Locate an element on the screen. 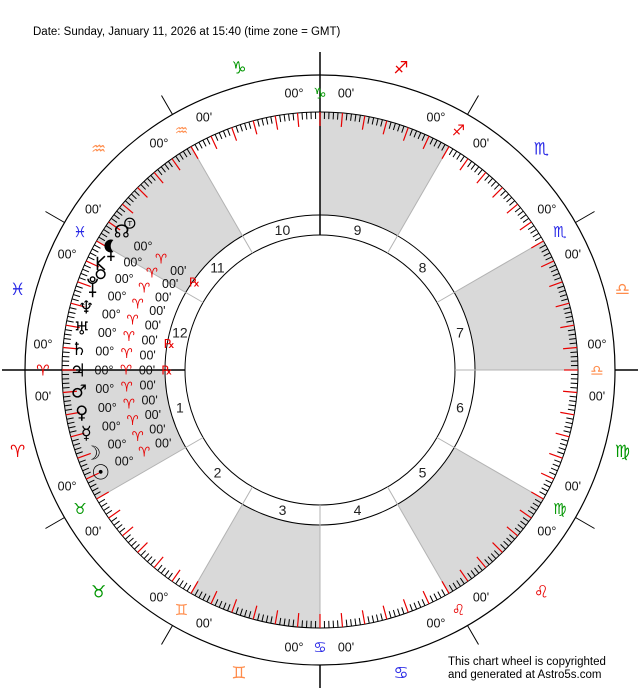  planet-jupiter-degree-label: 00° is located at coordinates (104, 370).